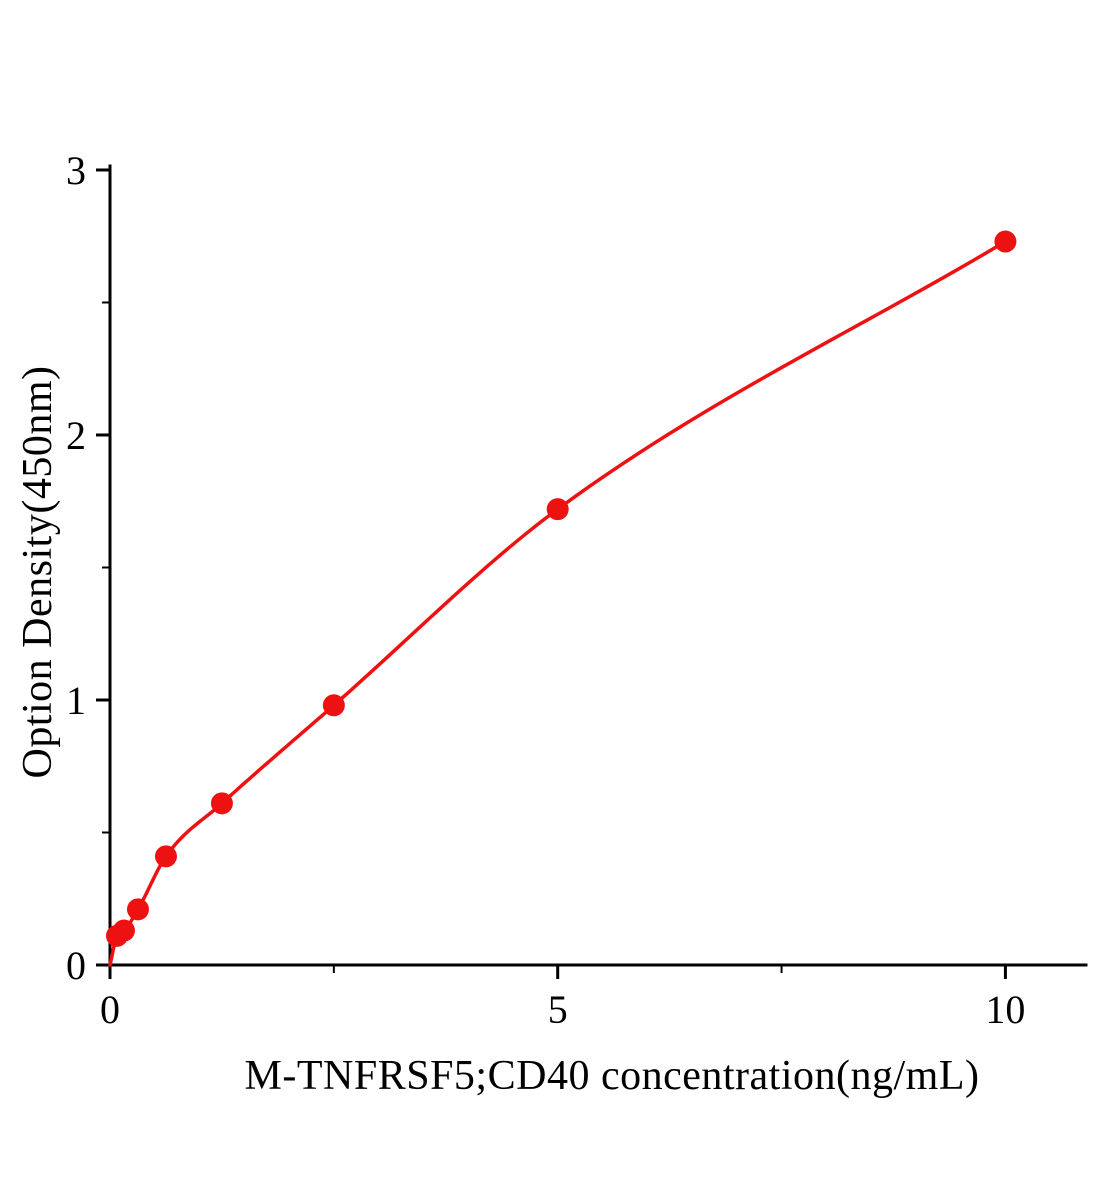 Image resolution: width=1104 pixels, height=1200 pixels. What do you see at coordinates (76, 435) in the screenshot?
I see `y-tick-label: 2` at bounding box center [76, 435].